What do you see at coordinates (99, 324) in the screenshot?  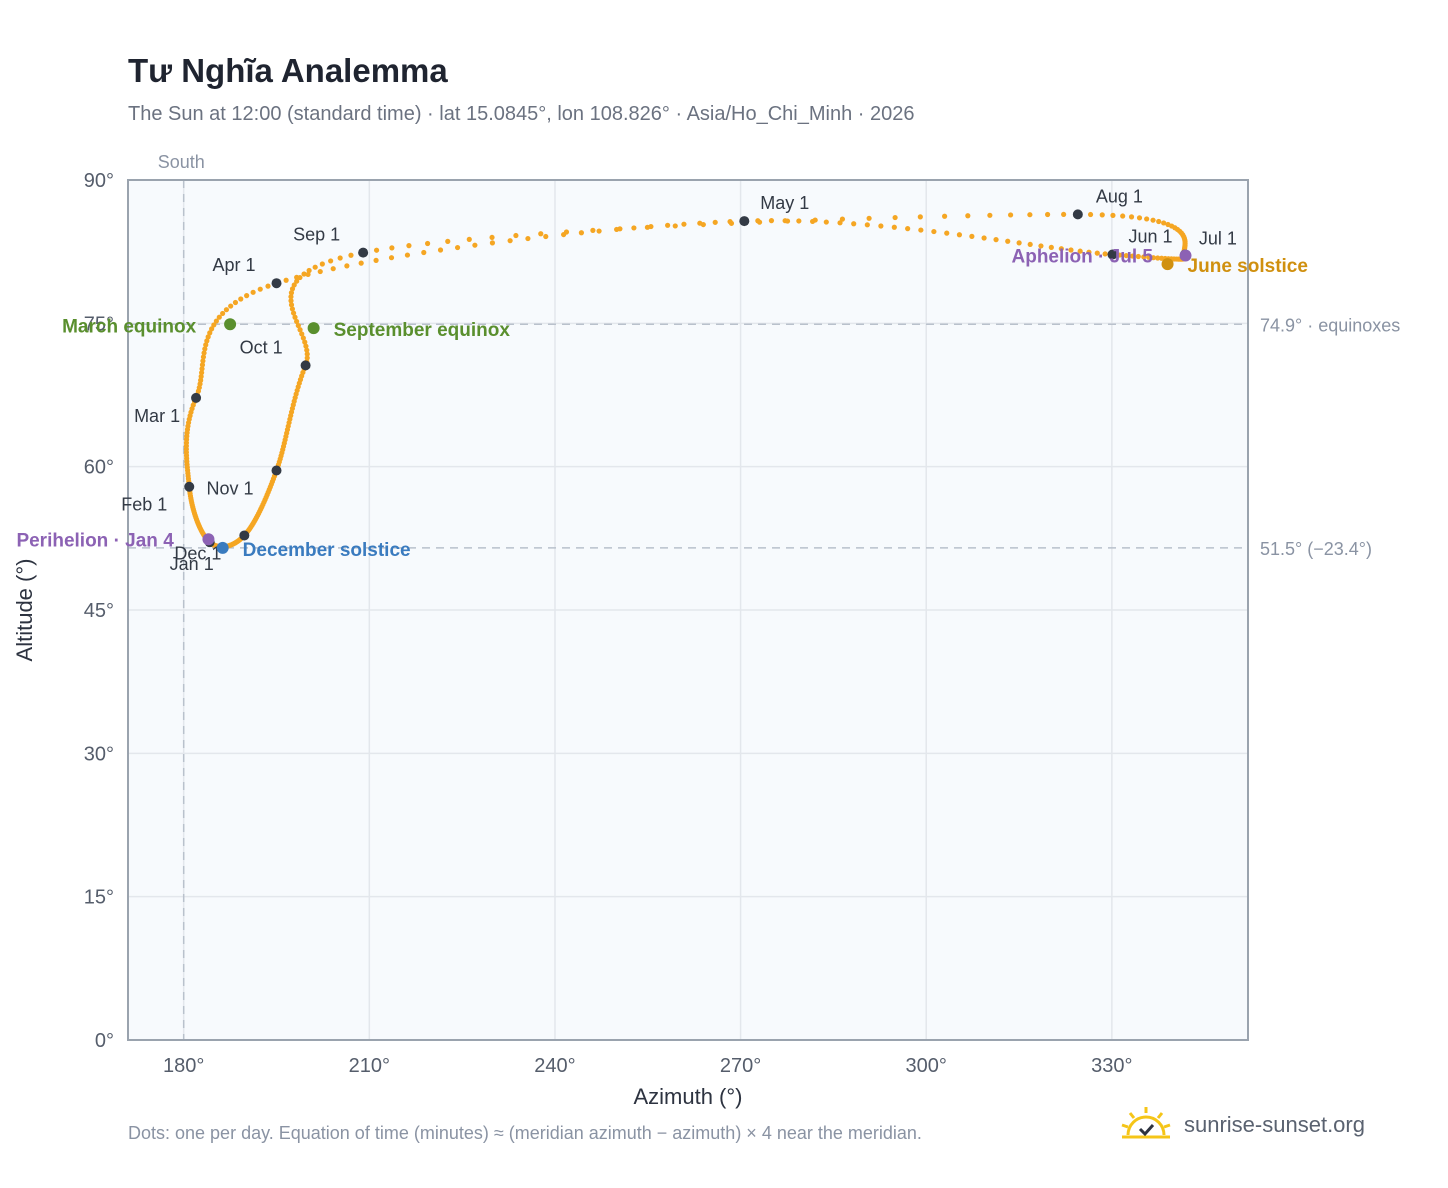 I see `y-tick-label: 75°` at bounding box center [99, 324].